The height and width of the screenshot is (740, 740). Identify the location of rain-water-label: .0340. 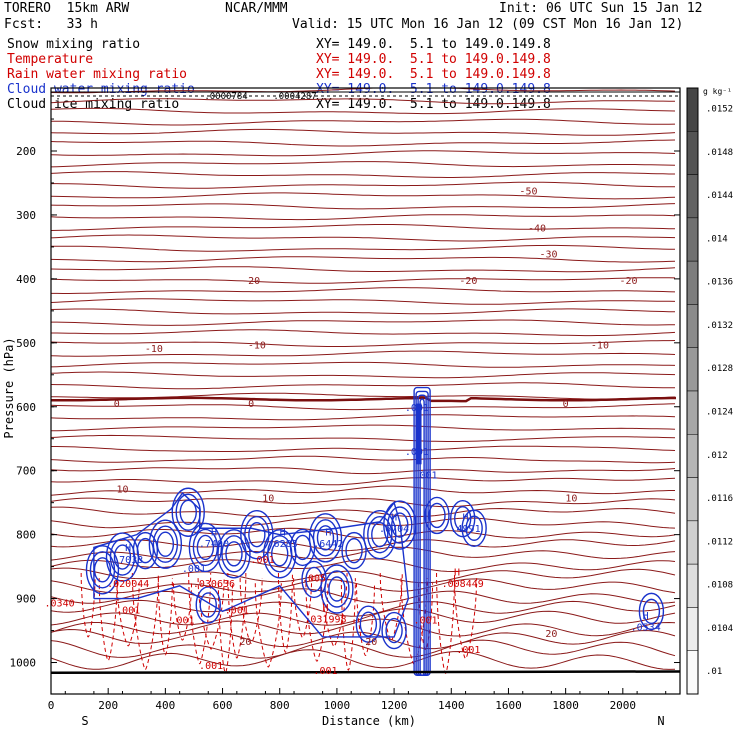
(60, 603).